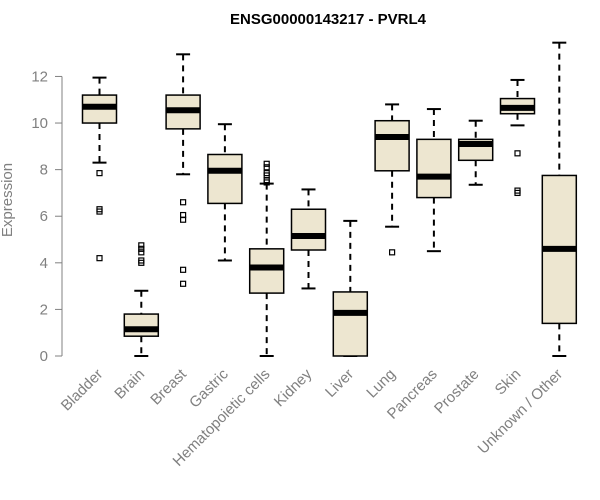 Image resolution: width=600 pixels, height=500 pixels. What do you see at coordinates (129, 384) in the screenshot?
I see `x-tick-label: Brain` at bounding box center [129, 384].